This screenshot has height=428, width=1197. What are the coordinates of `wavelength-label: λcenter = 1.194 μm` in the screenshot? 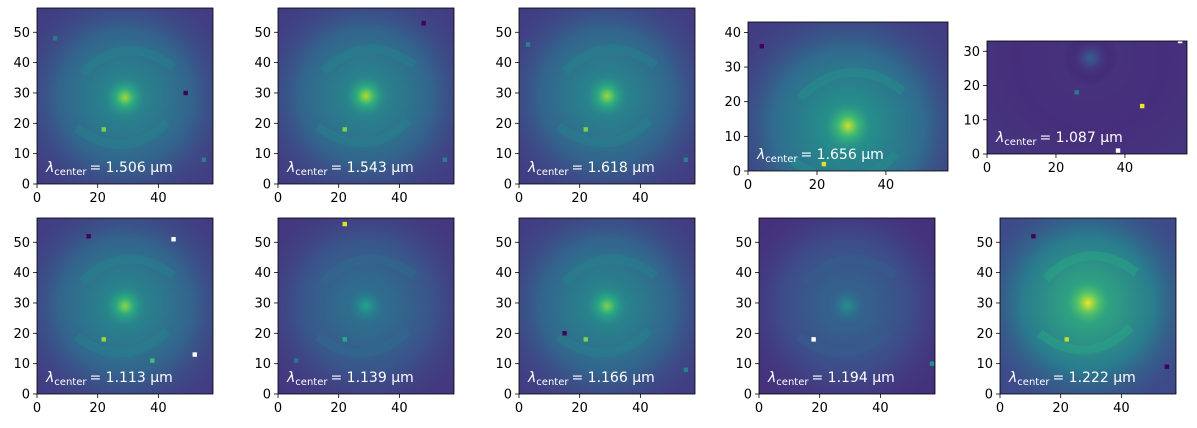 It's located at (831, 379).